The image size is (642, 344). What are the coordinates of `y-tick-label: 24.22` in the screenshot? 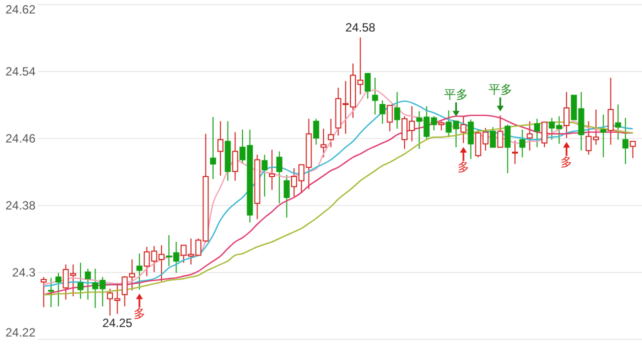 It's located at (20, 333).